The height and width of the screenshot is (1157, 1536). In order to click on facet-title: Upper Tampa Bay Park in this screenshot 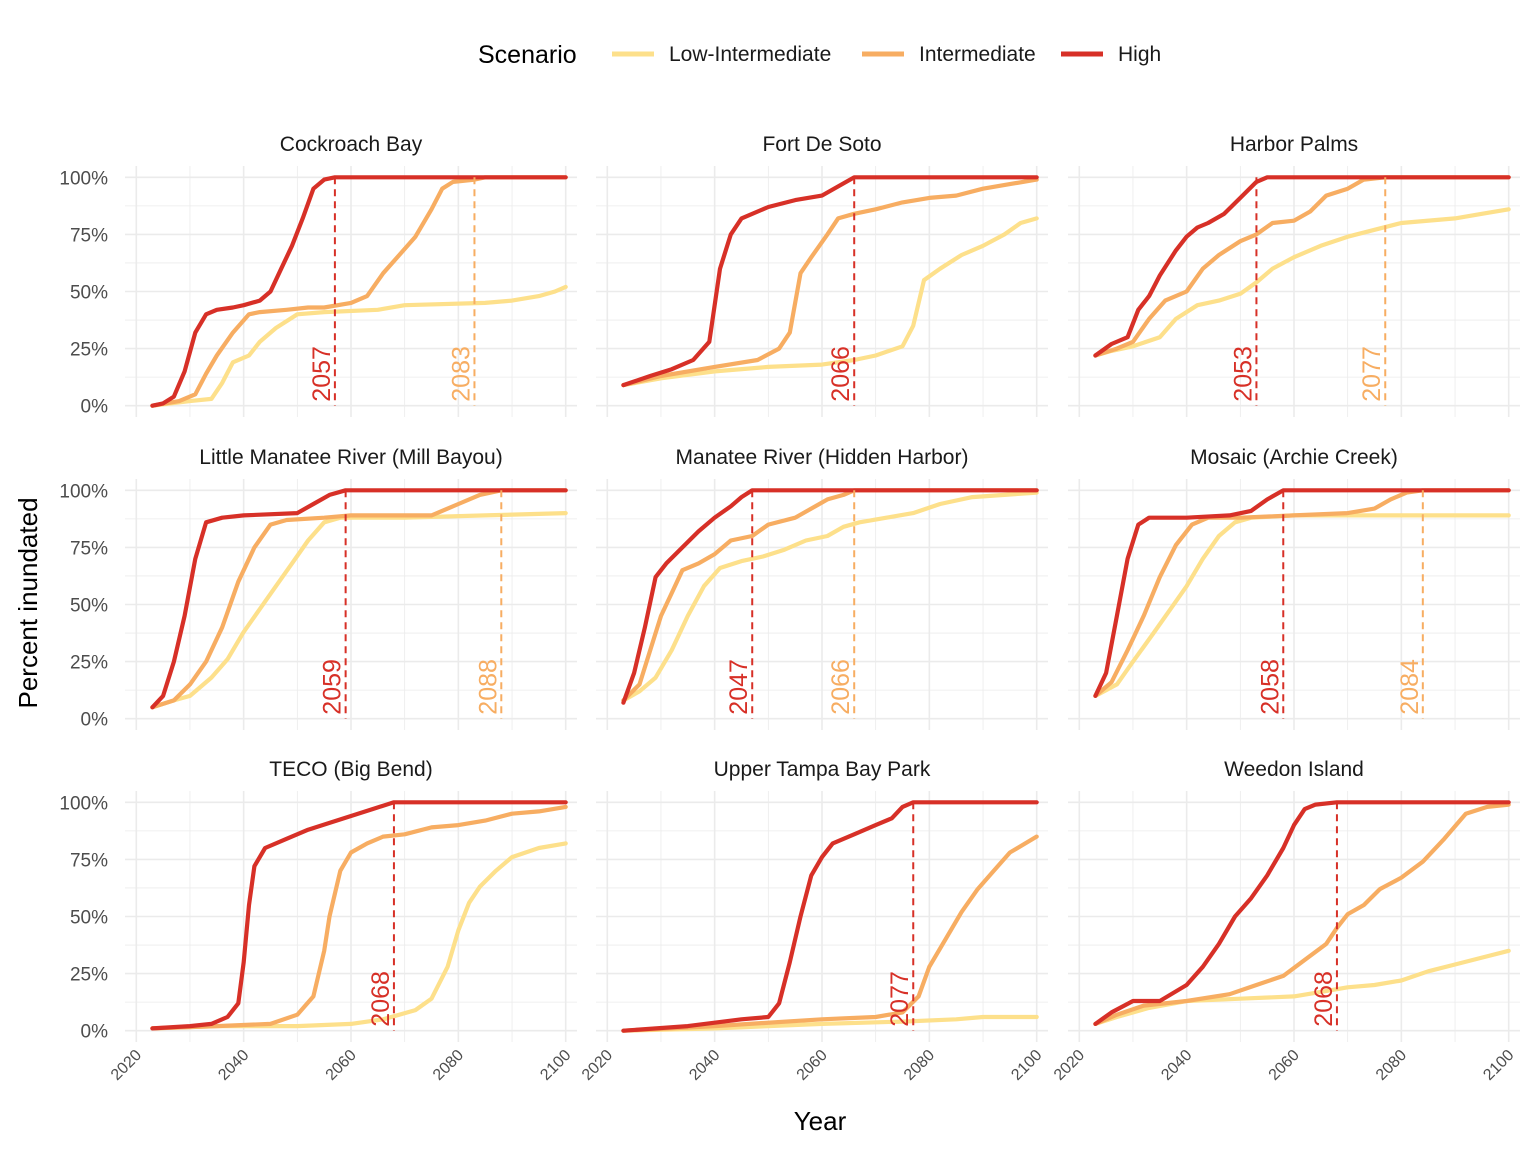, I will do `click(822, 769)`.